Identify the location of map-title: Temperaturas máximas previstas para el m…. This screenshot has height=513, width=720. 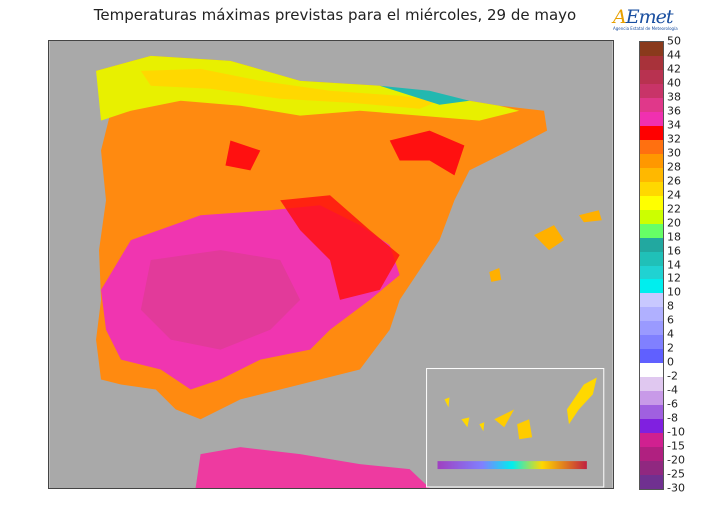
(335, 15).